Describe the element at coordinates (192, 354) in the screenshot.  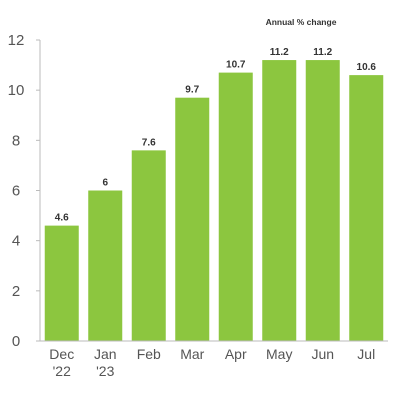
I see `x-category-label: Mar` at that location.